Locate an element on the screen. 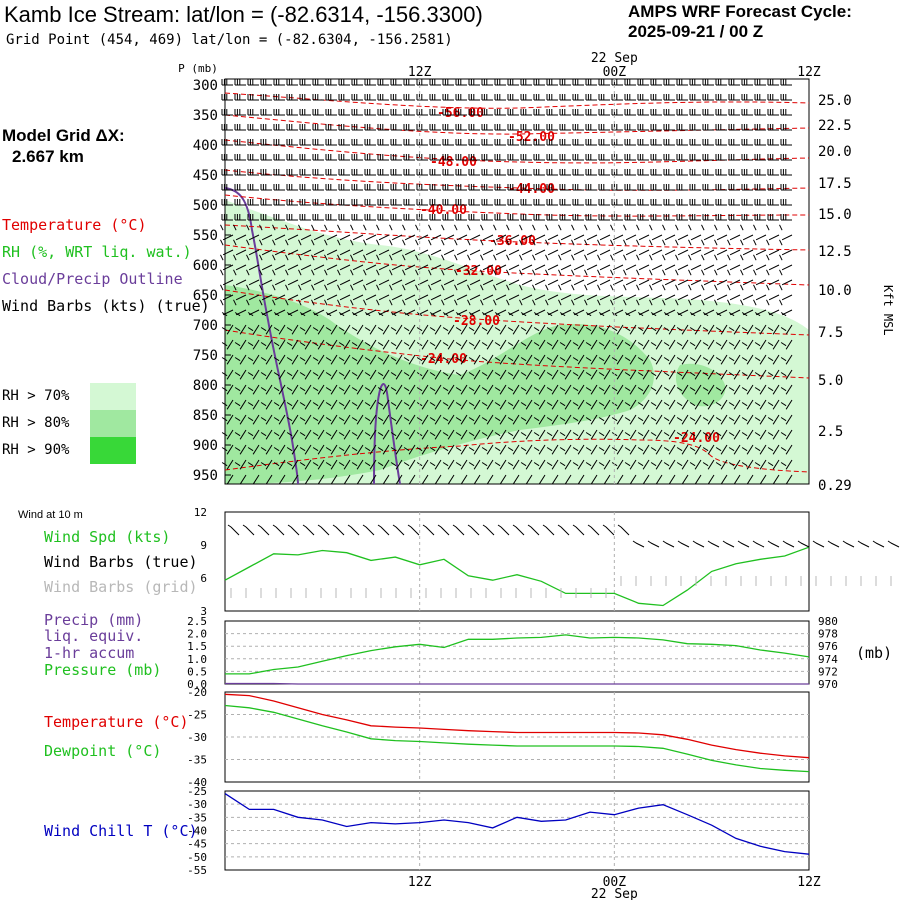 This screenshot has height=900, width=900. temperature-dewpoint-panel: -20 -25 -30 -35 -40 is located at coordinates (498, 737).